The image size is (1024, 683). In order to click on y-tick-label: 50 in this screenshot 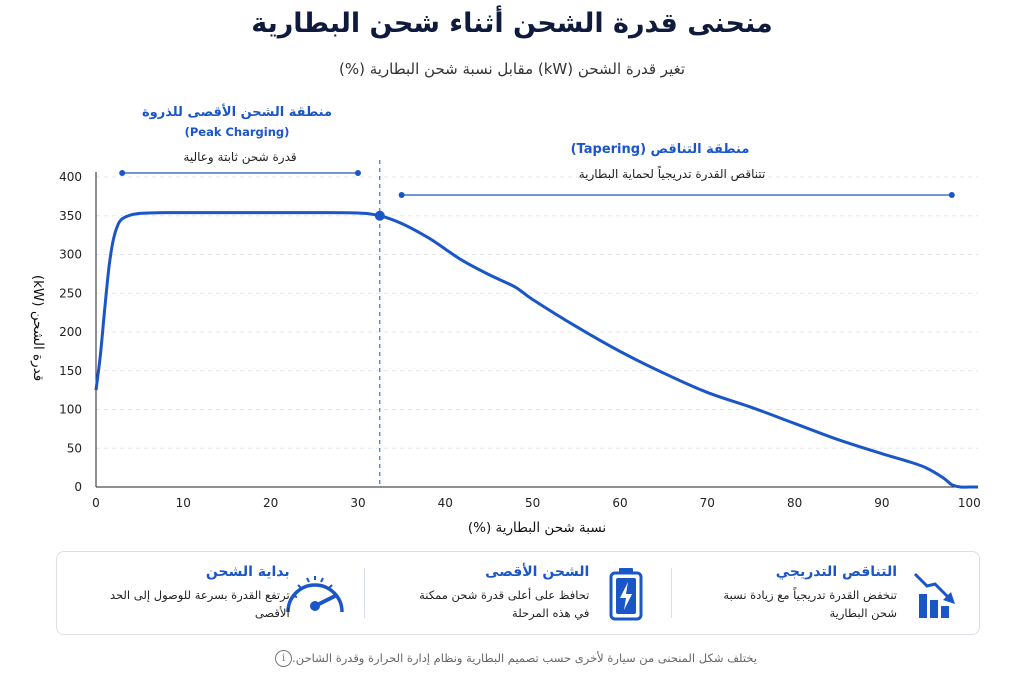, I will do `click(74, 448)`.